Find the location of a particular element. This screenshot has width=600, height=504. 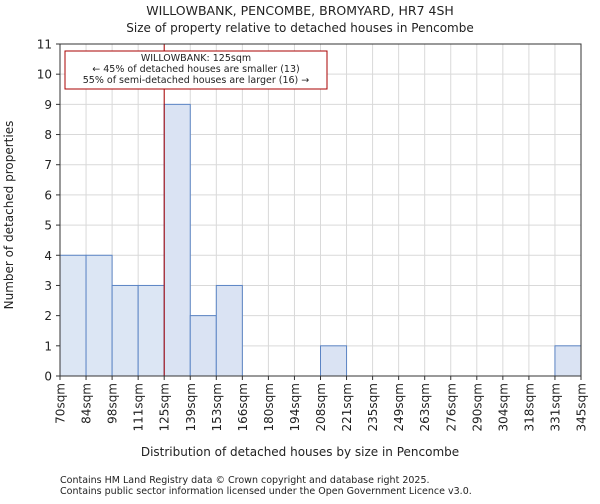

x-tick-label: 331sqm is located at coordinates (555, 407).